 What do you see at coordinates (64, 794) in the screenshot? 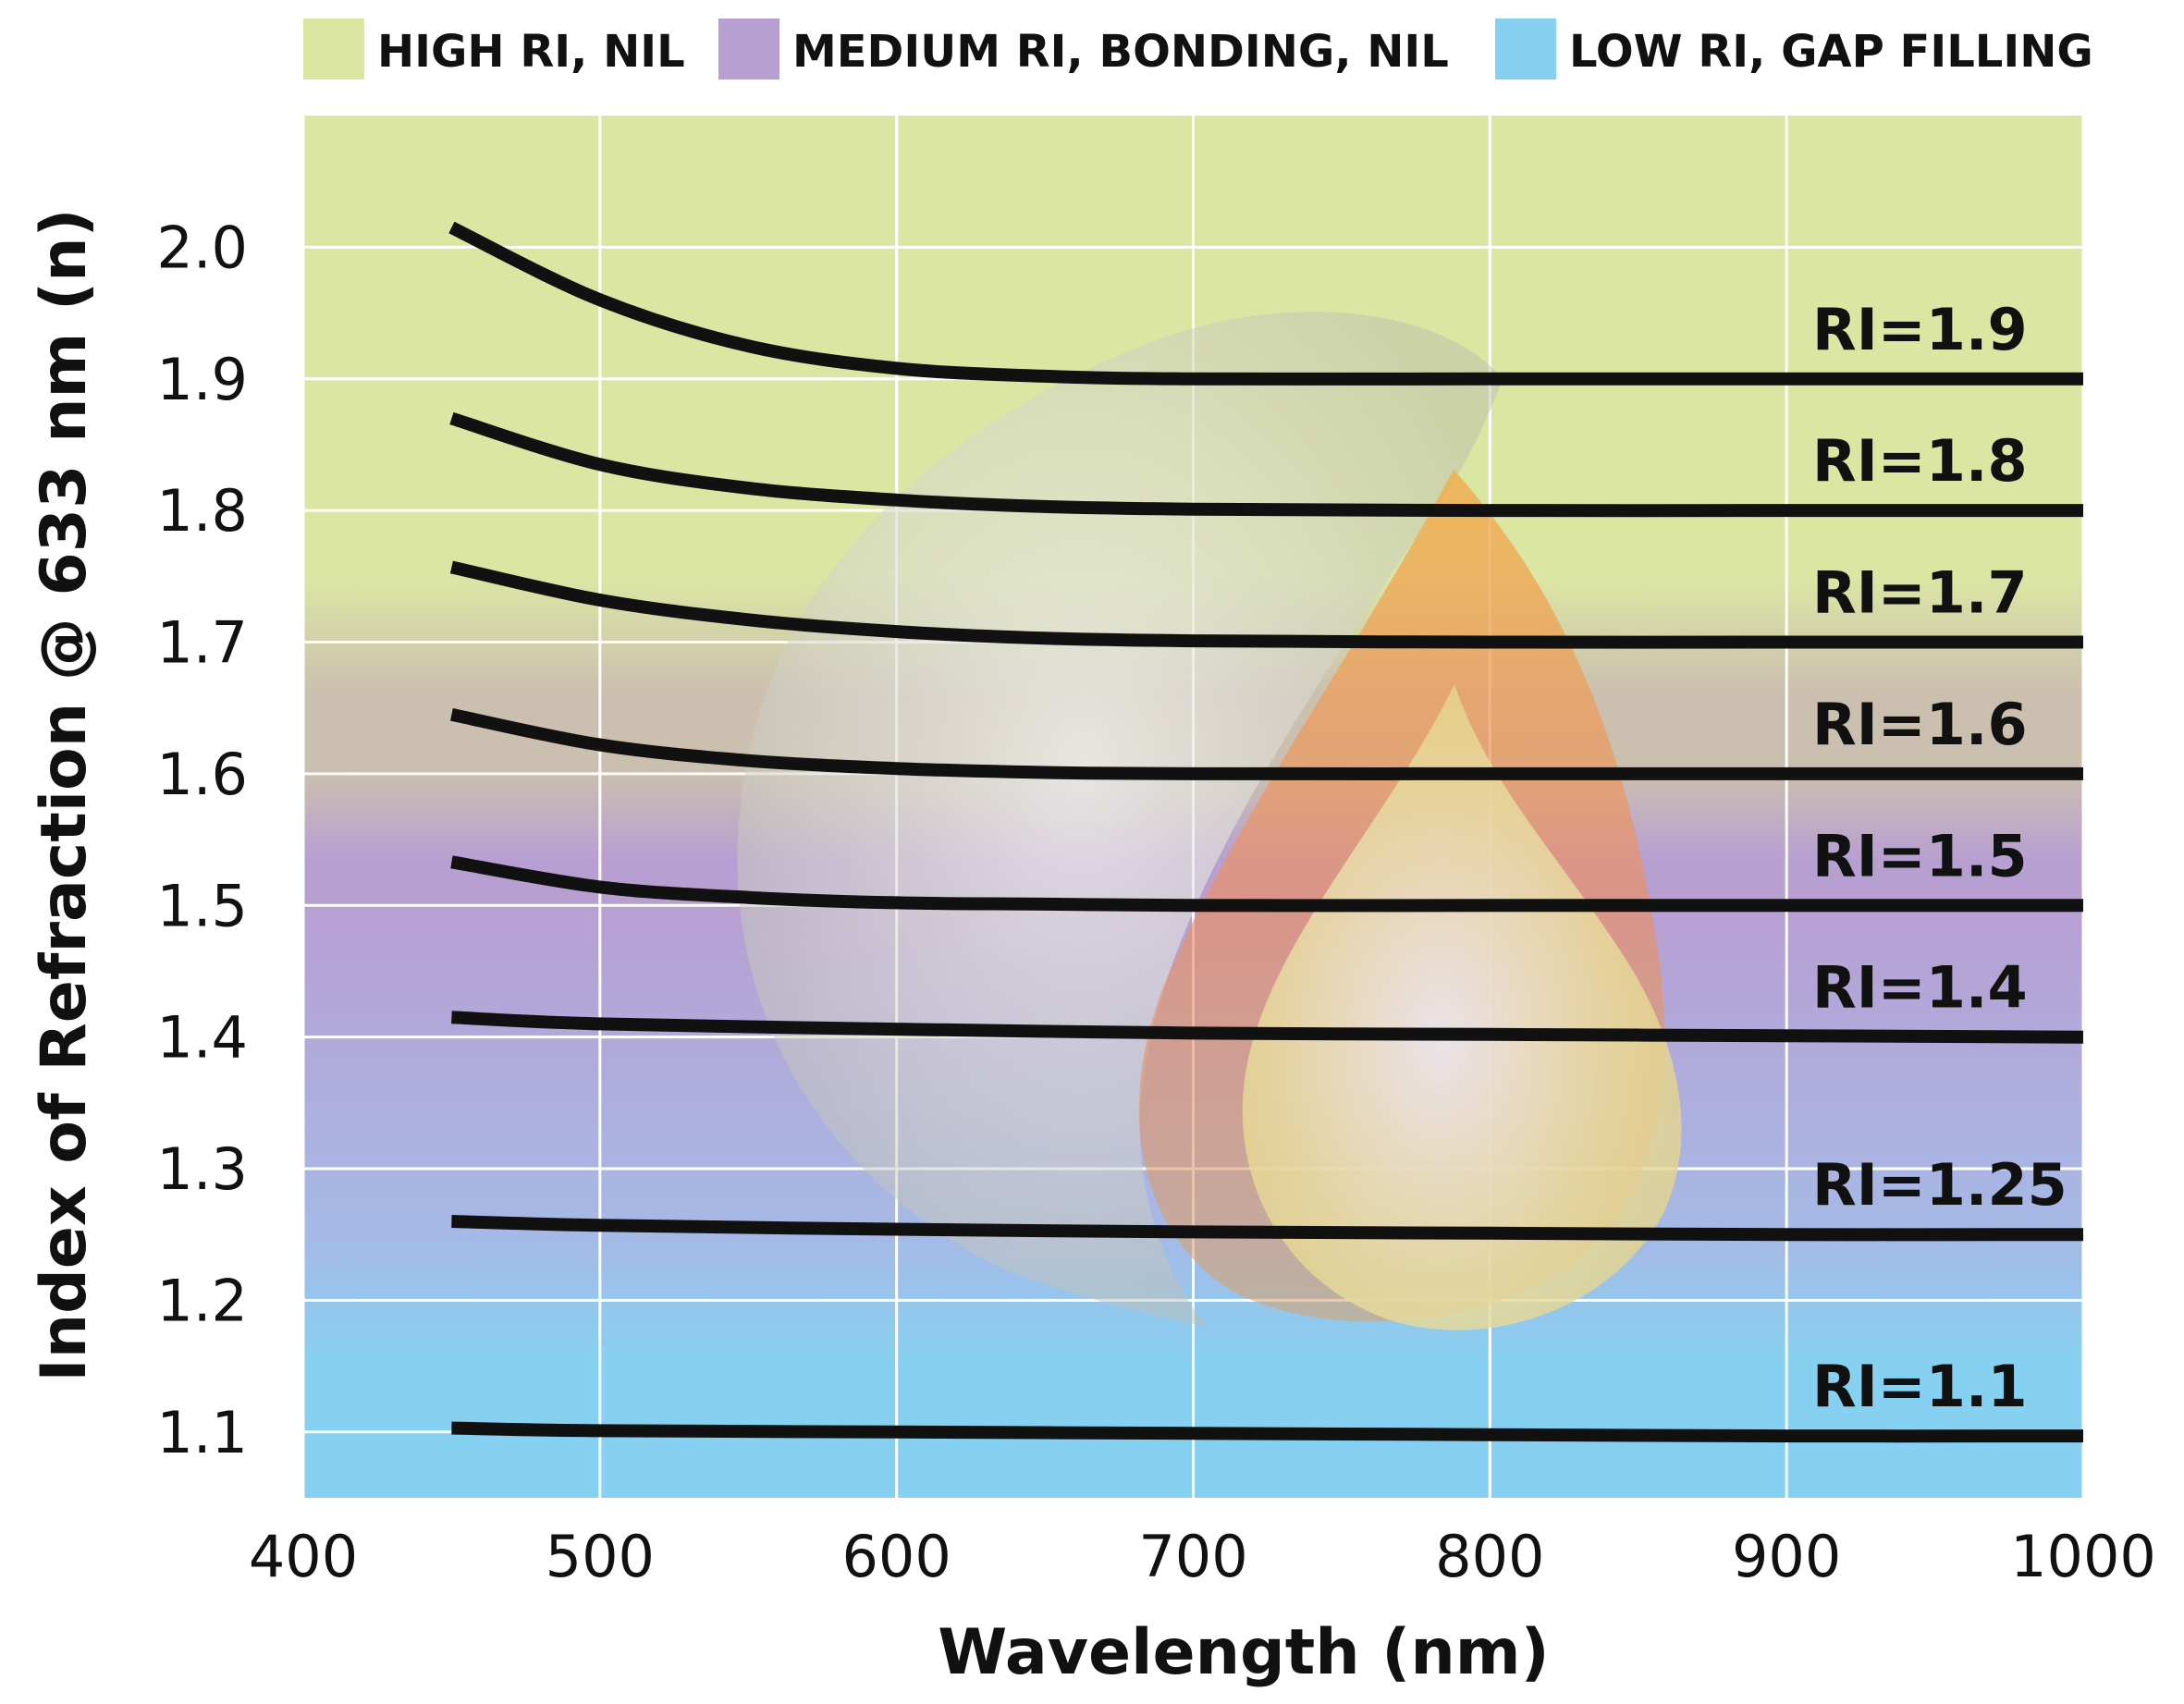
I see `y-axis-title: Index of Refraction @ 633 nm (n)` at bounding box center [64, 794].